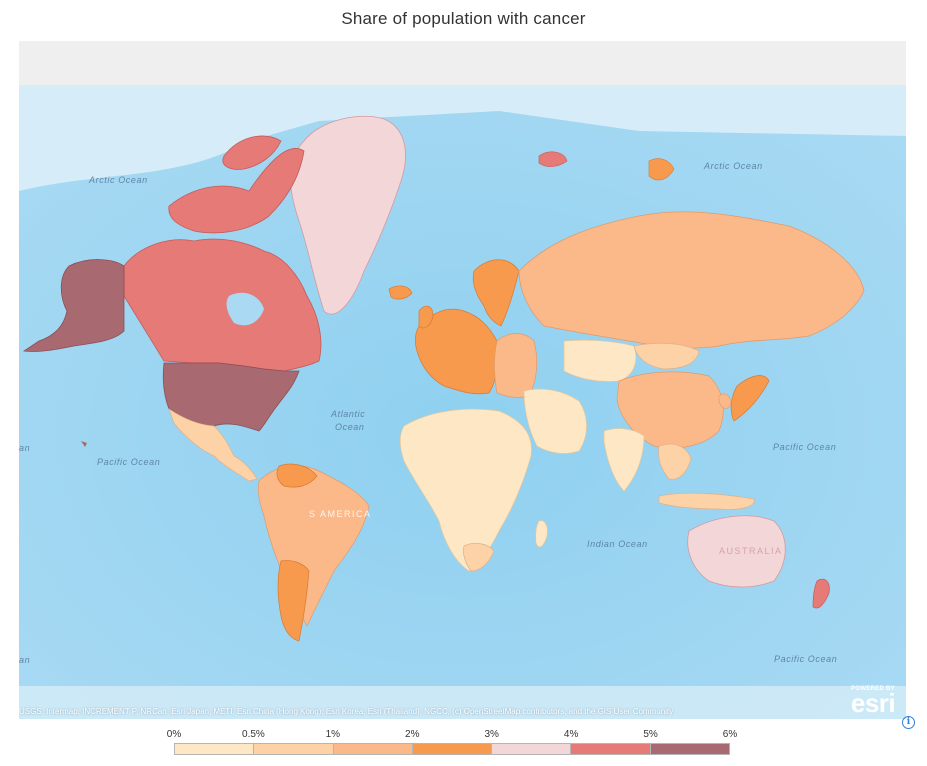 The width and height of the screenshot is (927, 766). Describe the element at coordinates (222, 305) in the screenshot. I see `country-canada` at that location.